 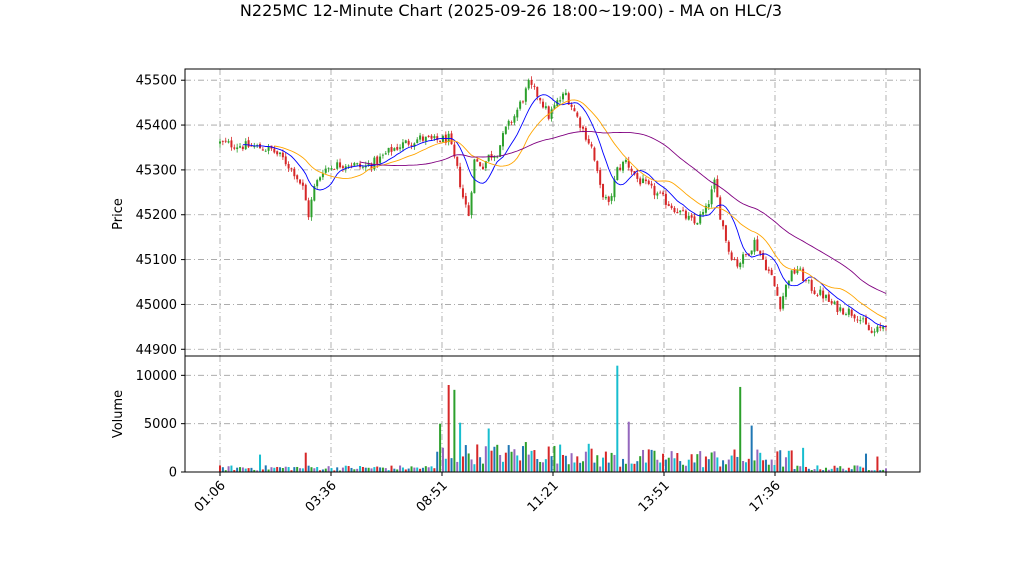 I want to click on volume-y-ticks: 0 5000 10000, so click(x=160, y=425).